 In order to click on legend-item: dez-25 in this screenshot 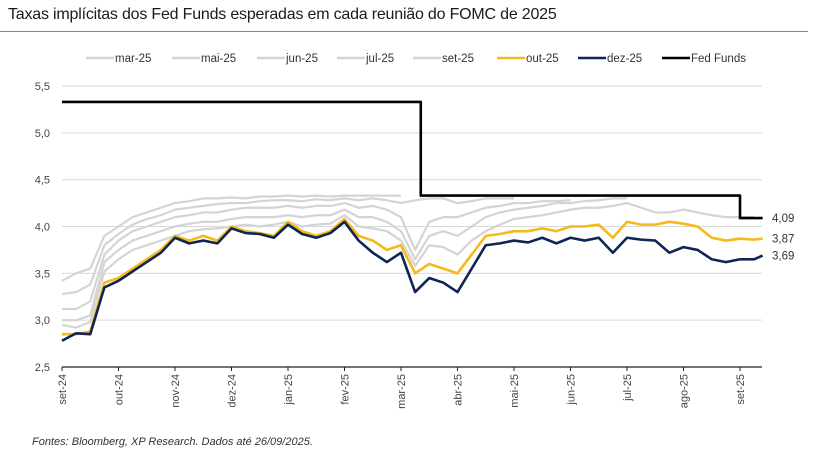, I will do `click(610, 59)`.